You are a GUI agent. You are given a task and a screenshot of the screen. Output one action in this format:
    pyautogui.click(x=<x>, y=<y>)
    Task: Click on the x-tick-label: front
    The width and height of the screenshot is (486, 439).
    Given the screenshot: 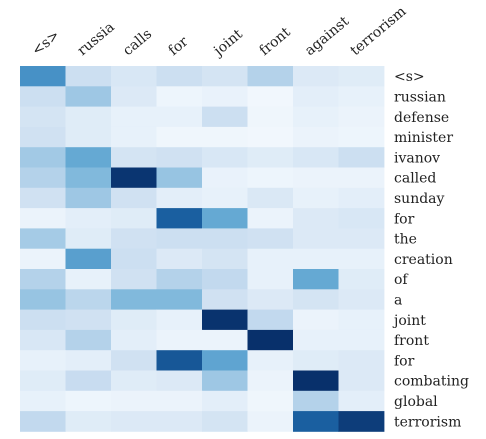 What is the action you would take?
    pyautogui.click(x=275, y=41)
    